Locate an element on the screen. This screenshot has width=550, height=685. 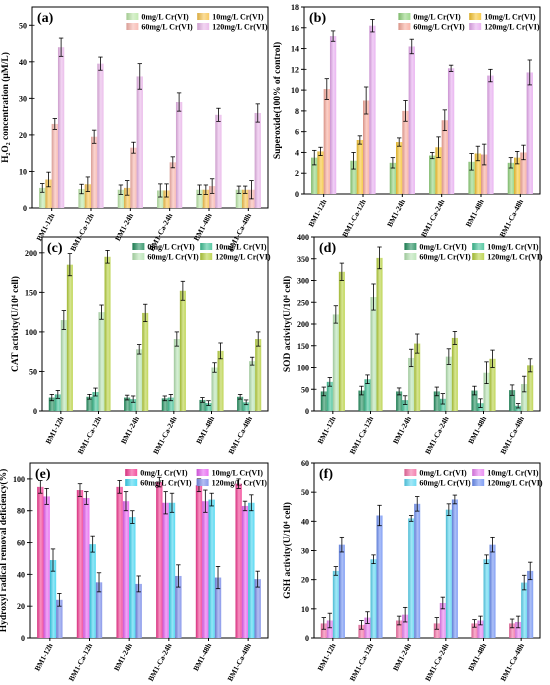
y-tick-label: 50 is located at coordinates (33, 371).